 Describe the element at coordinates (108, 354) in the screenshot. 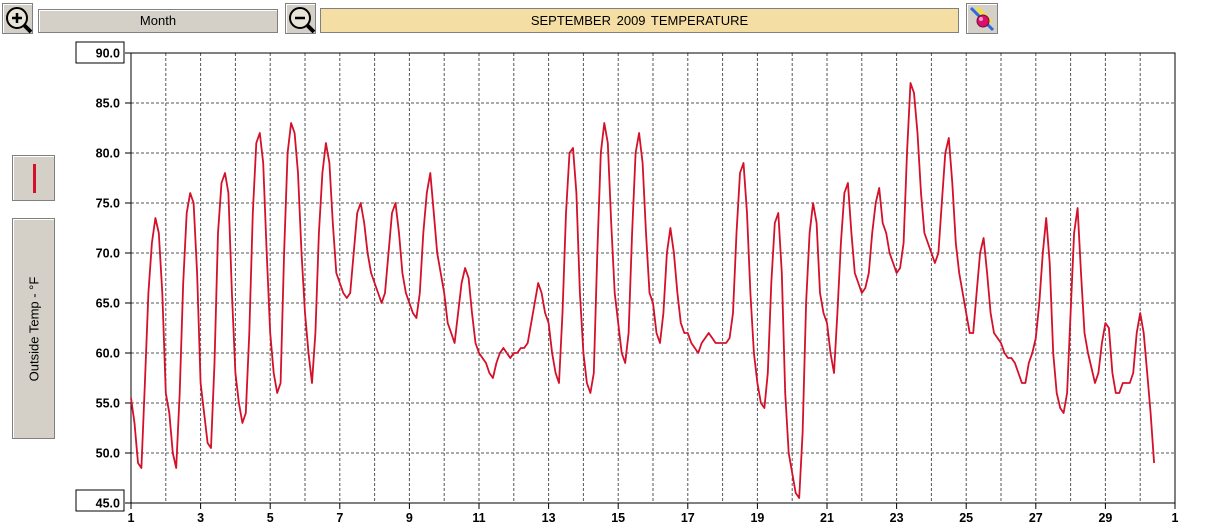

I see `y-tick-label: 60.0` at that location.